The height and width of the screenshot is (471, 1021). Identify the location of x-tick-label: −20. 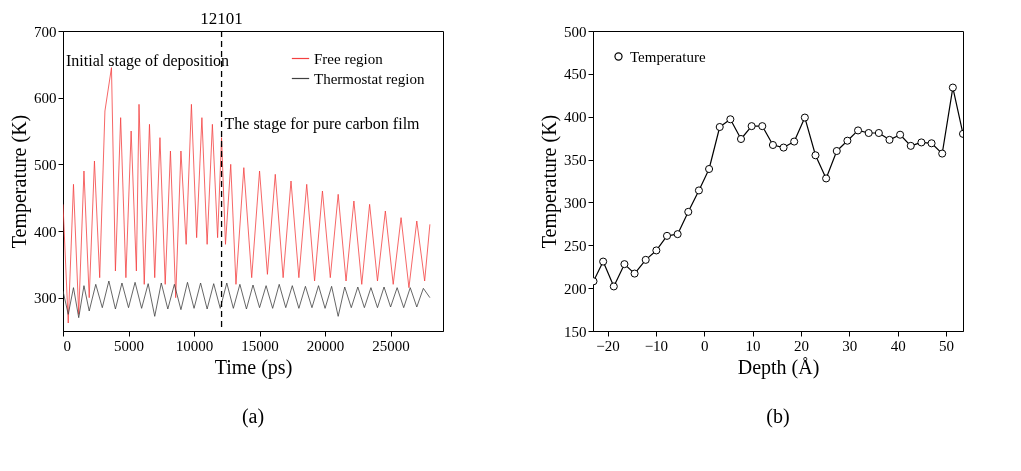
(608, 345).